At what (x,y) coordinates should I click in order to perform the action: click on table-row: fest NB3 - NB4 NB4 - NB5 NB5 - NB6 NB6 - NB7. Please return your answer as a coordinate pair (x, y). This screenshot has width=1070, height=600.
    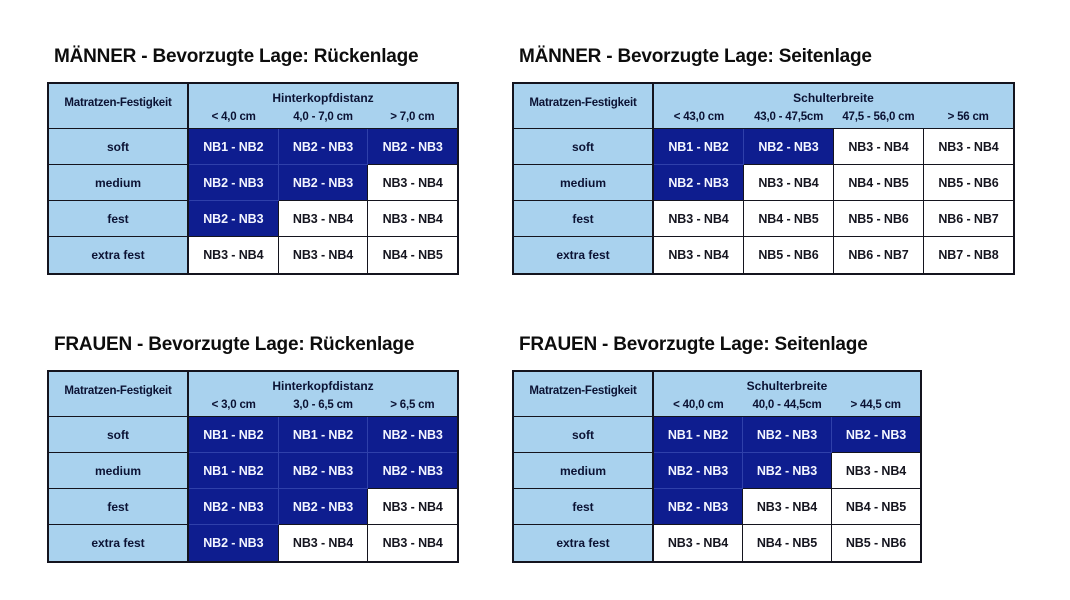
    Looking at the image, I should click on (763, 219).